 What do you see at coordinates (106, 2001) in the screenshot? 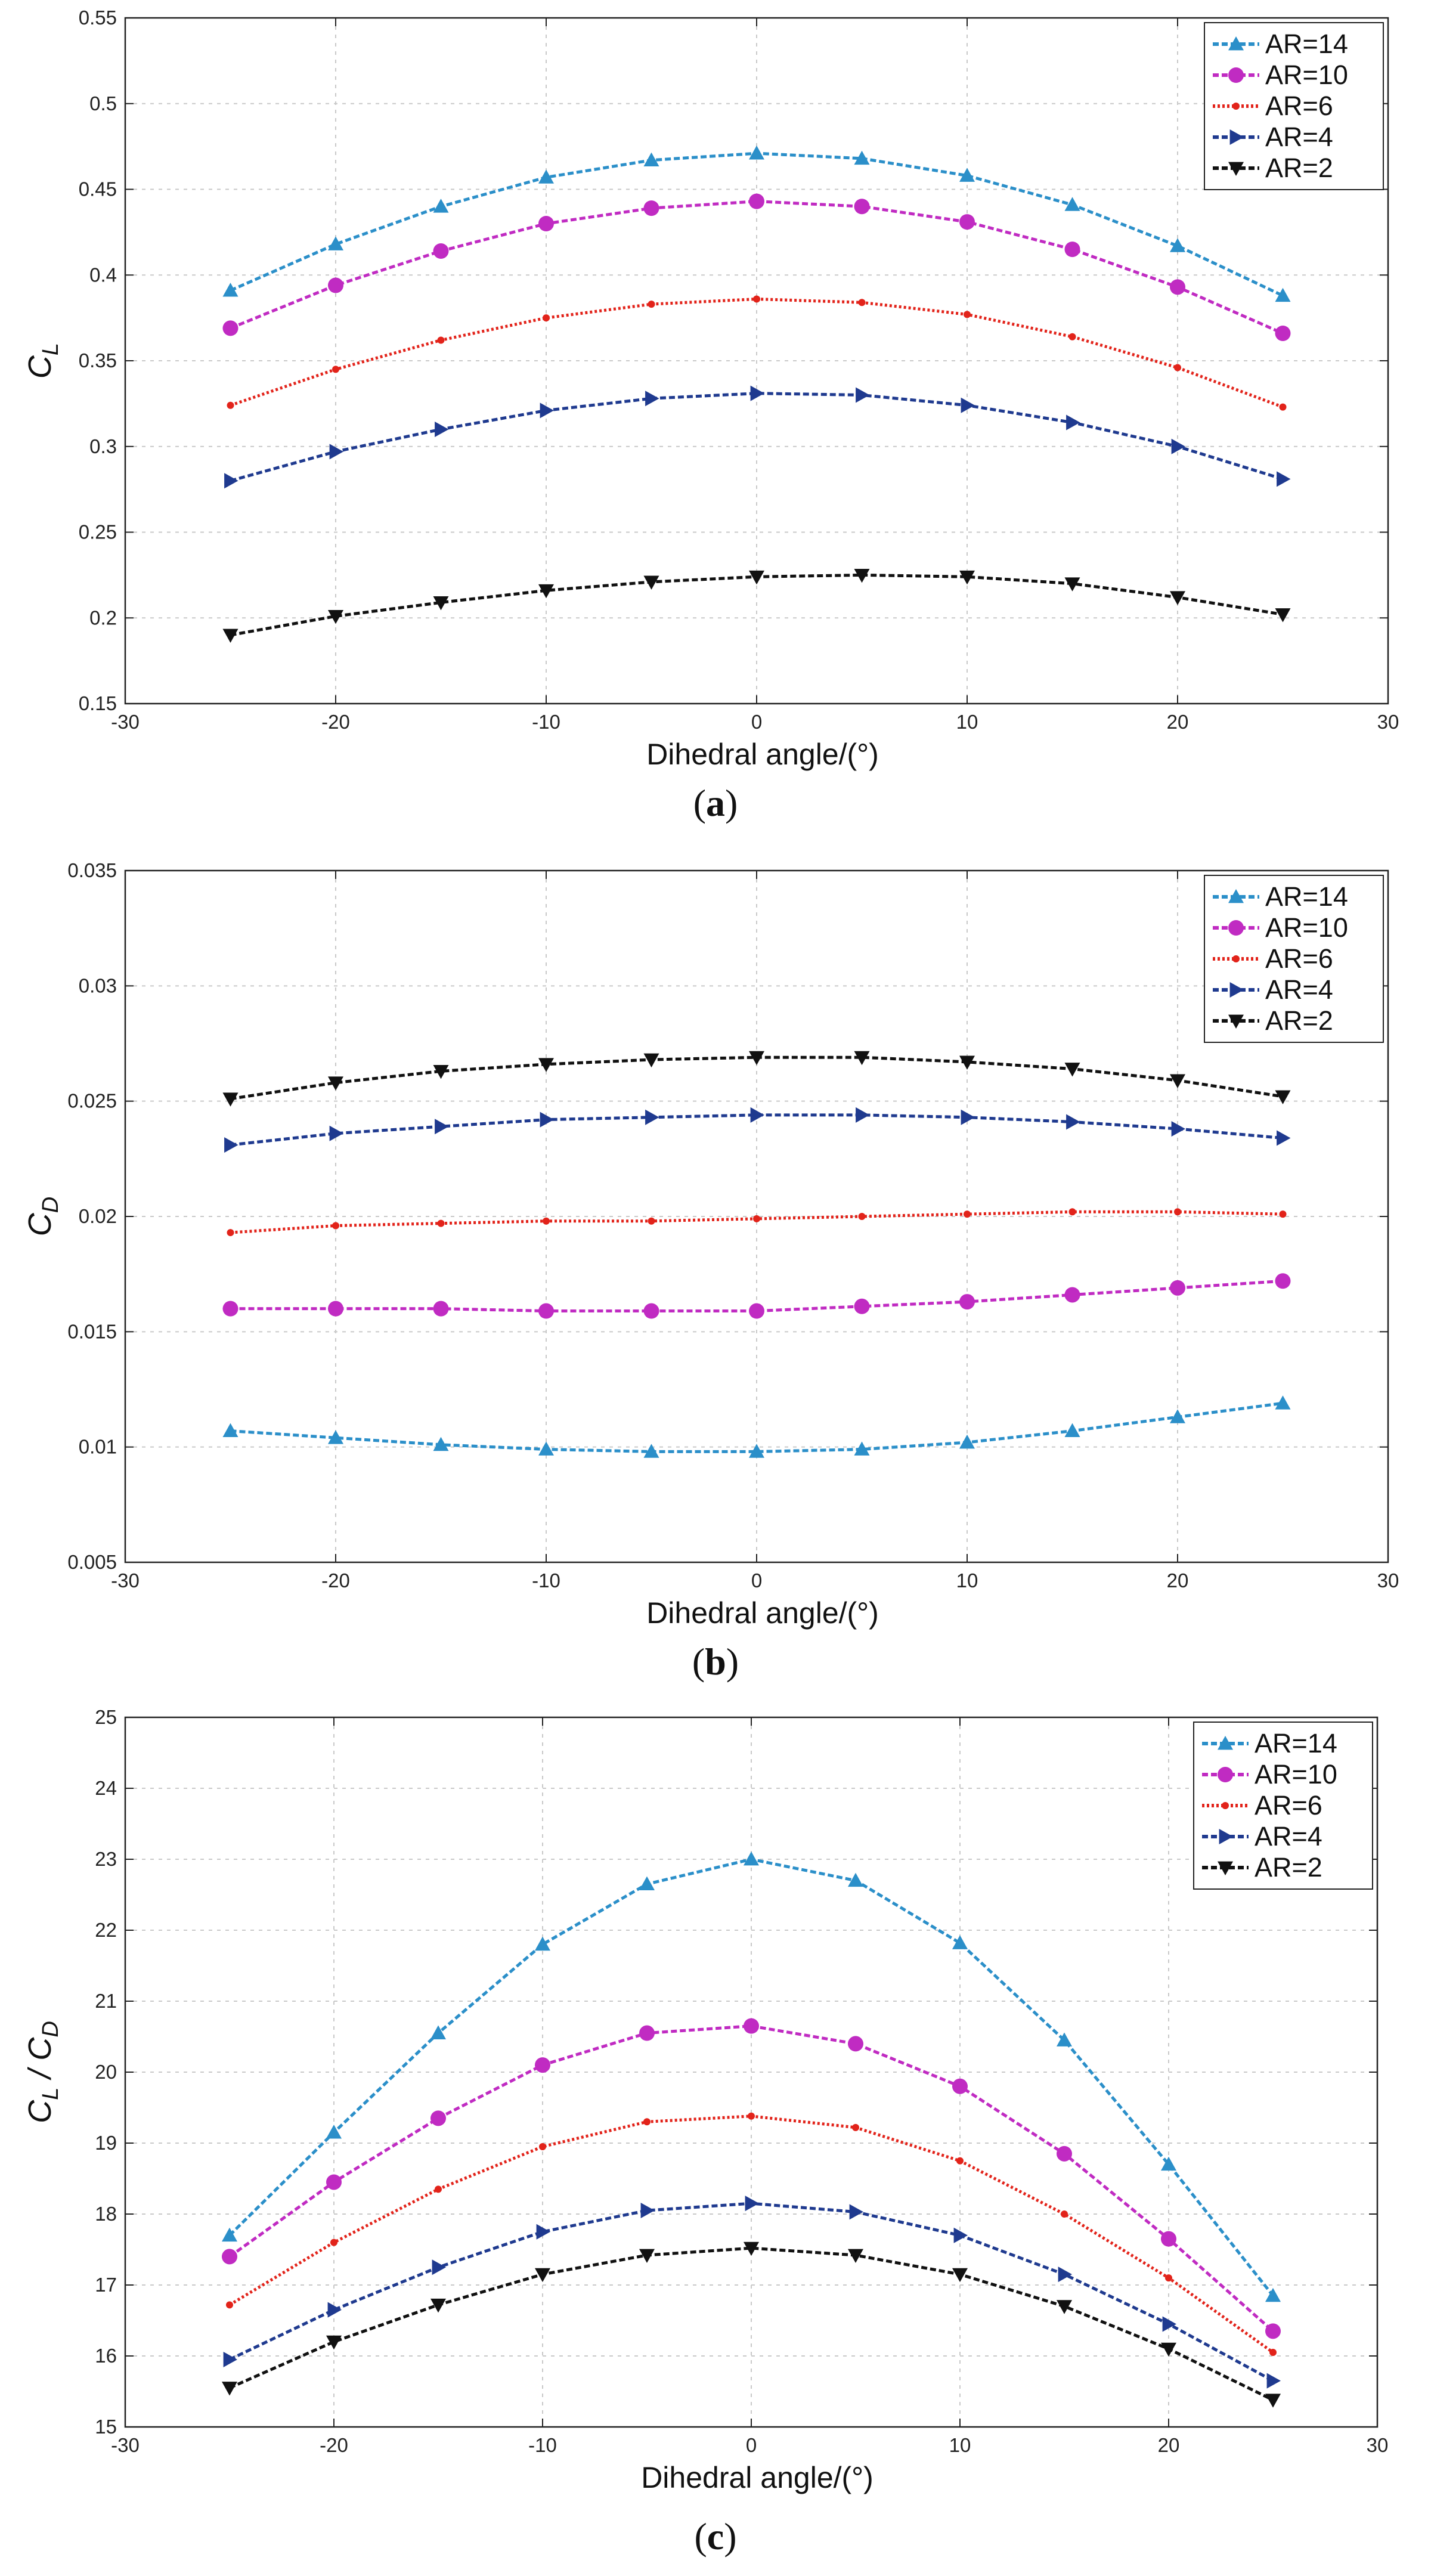
I see `y-tick-label: 21` at bounding box center [106, 2001].